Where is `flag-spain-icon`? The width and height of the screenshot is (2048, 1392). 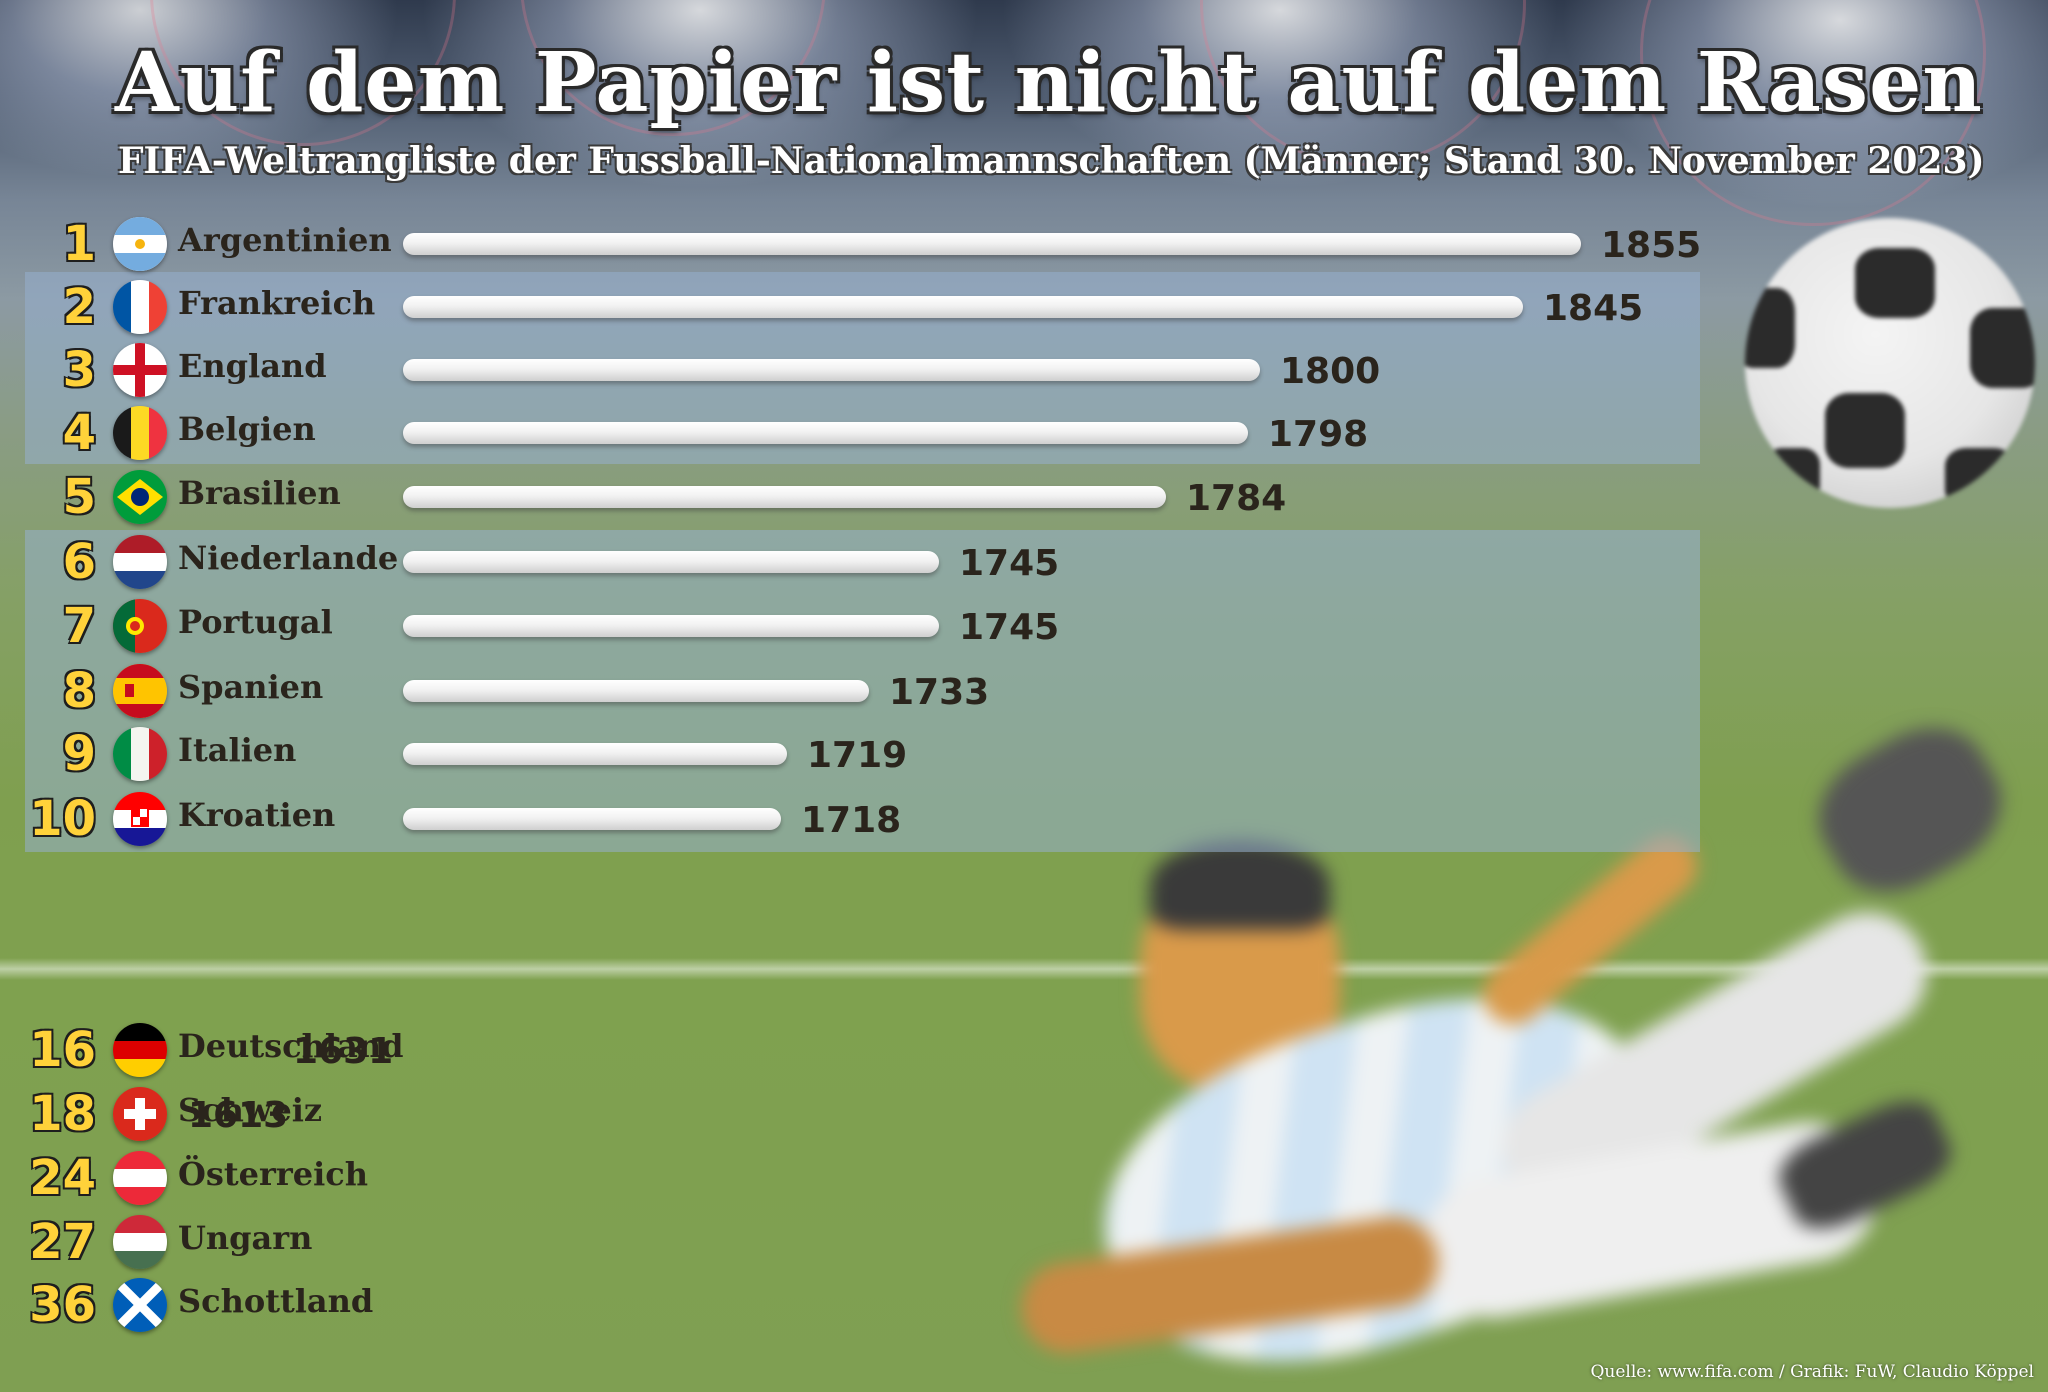
flag-spain-icon is located at coordinates (140, 691).